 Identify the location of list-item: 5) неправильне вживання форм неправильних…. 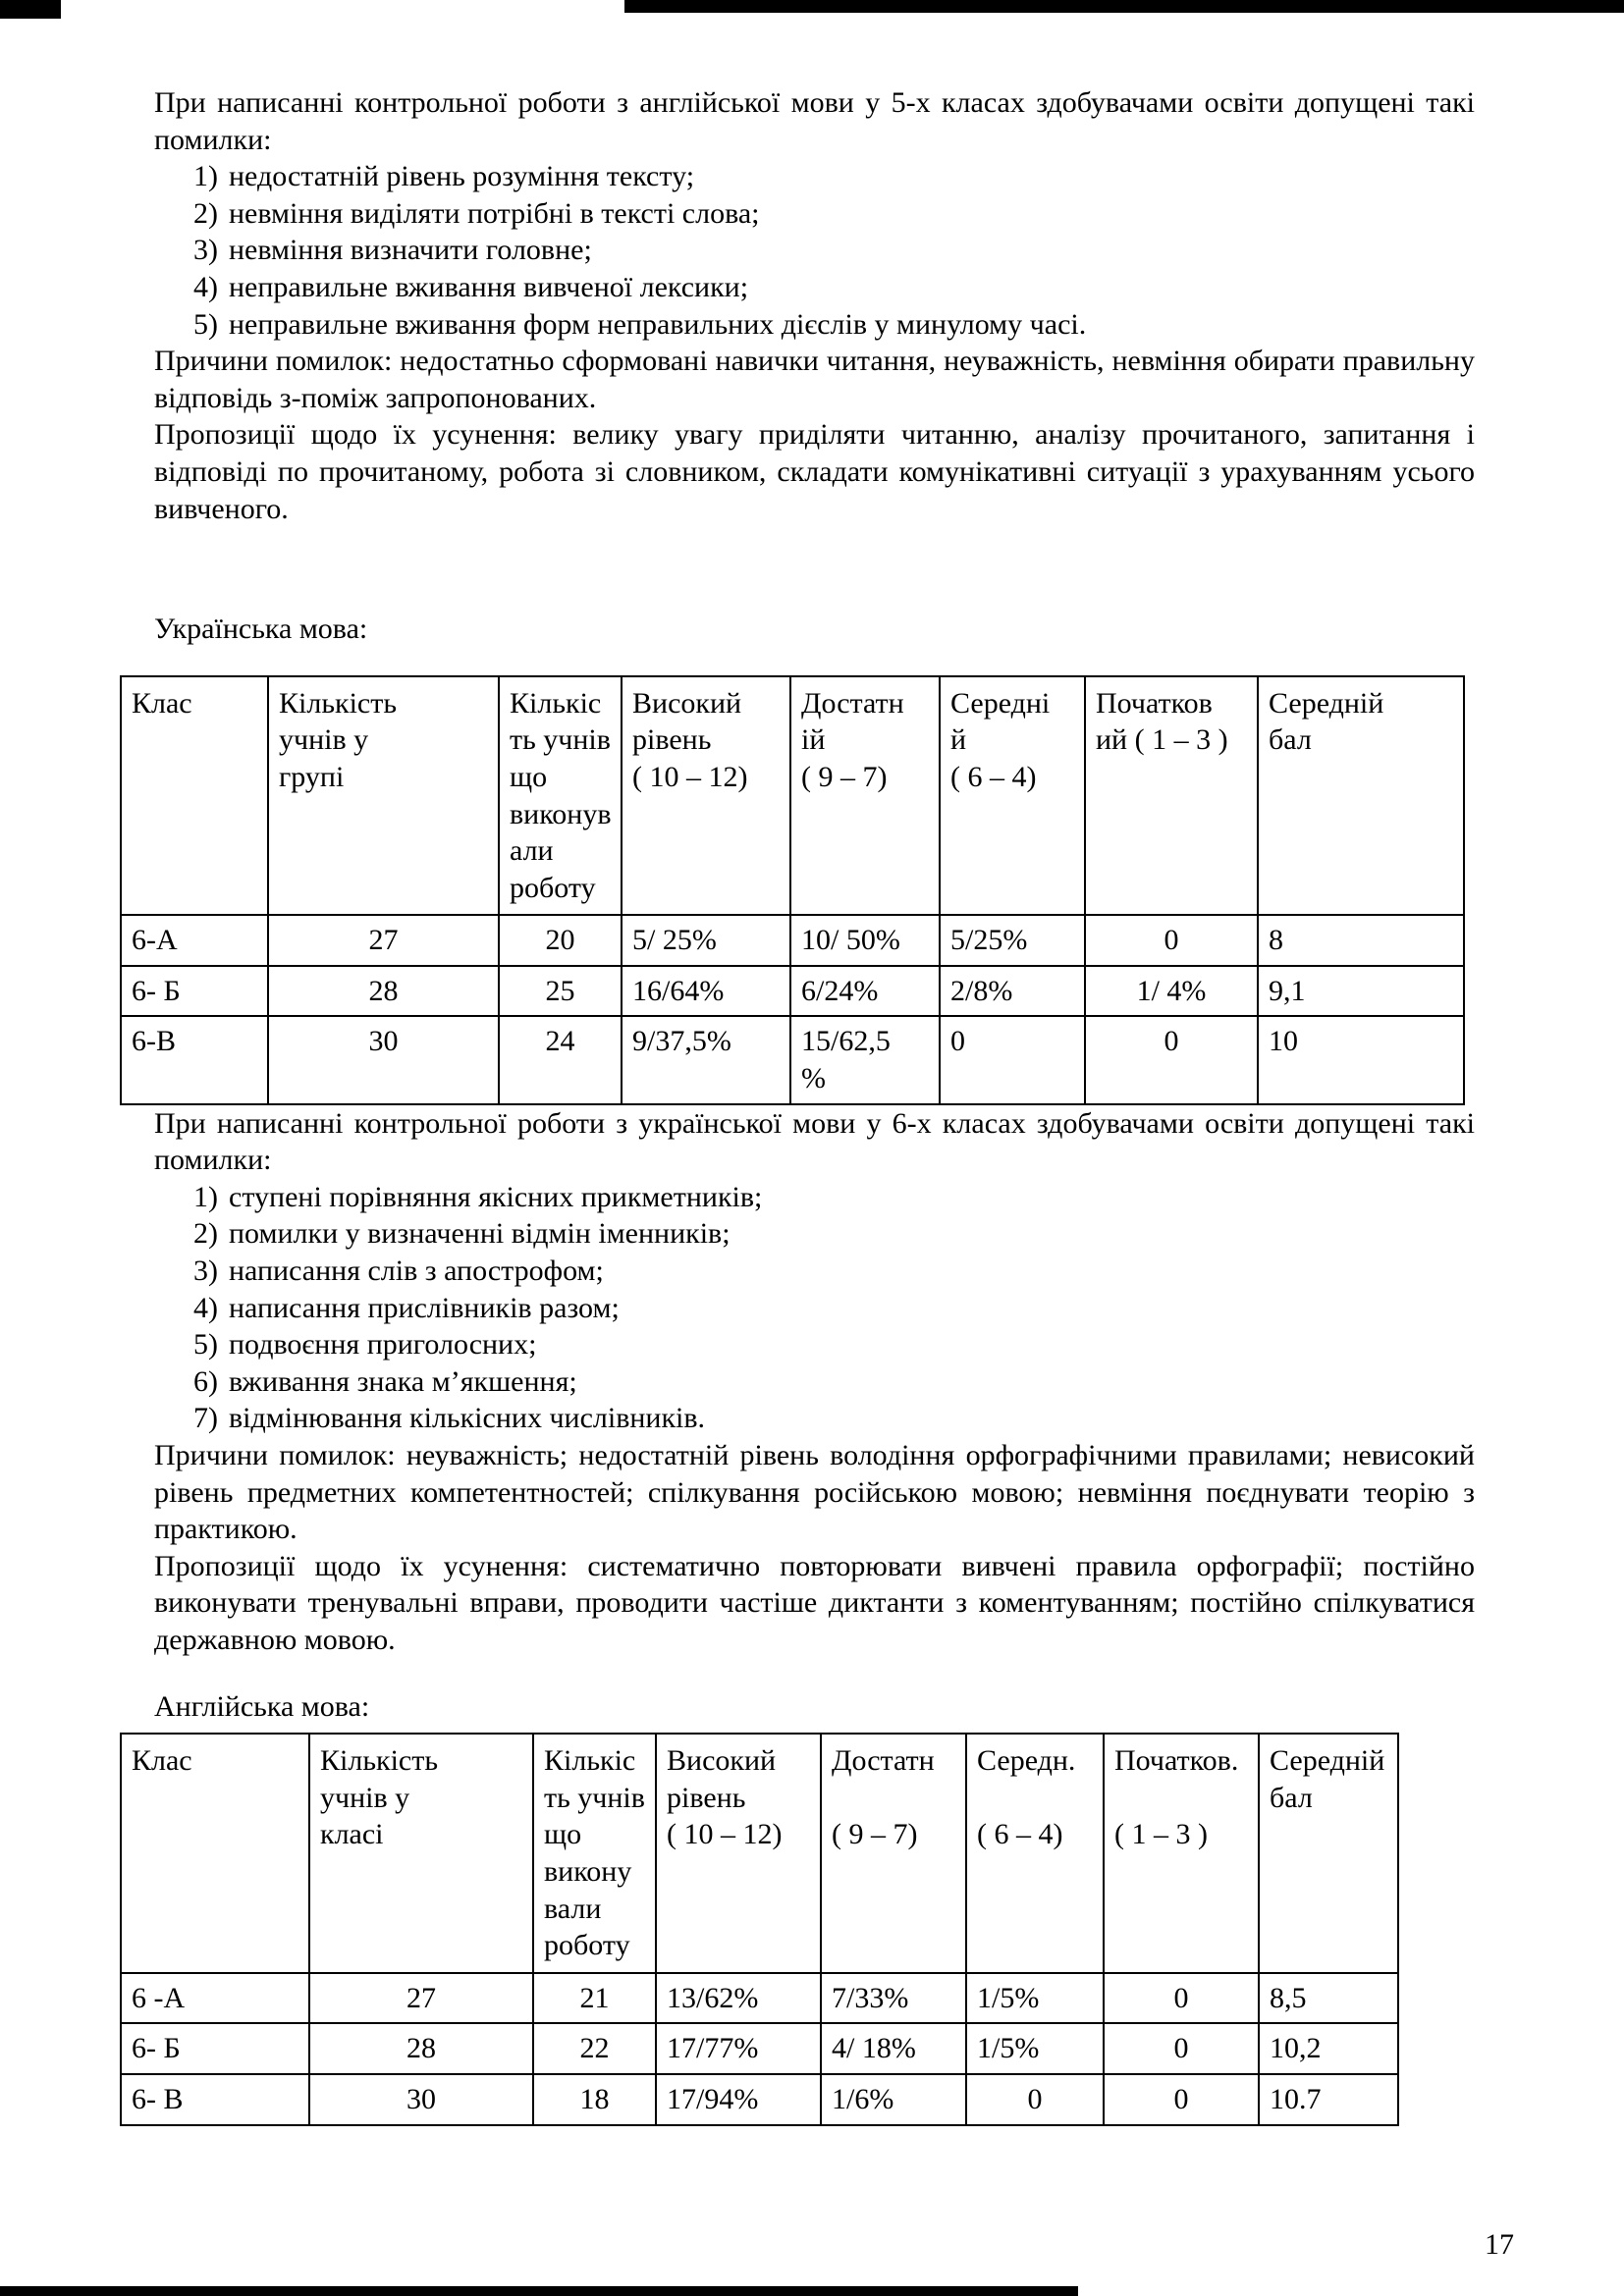
(814, 325).